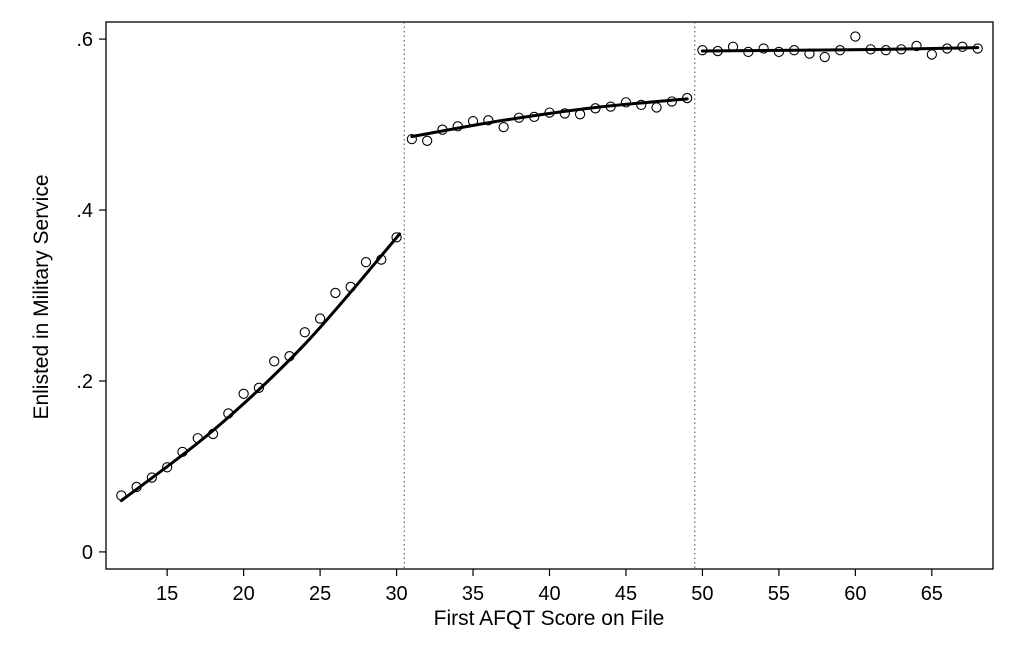  I want to click on y-axis: 0 .2 .4 .6, so click(91, 296).